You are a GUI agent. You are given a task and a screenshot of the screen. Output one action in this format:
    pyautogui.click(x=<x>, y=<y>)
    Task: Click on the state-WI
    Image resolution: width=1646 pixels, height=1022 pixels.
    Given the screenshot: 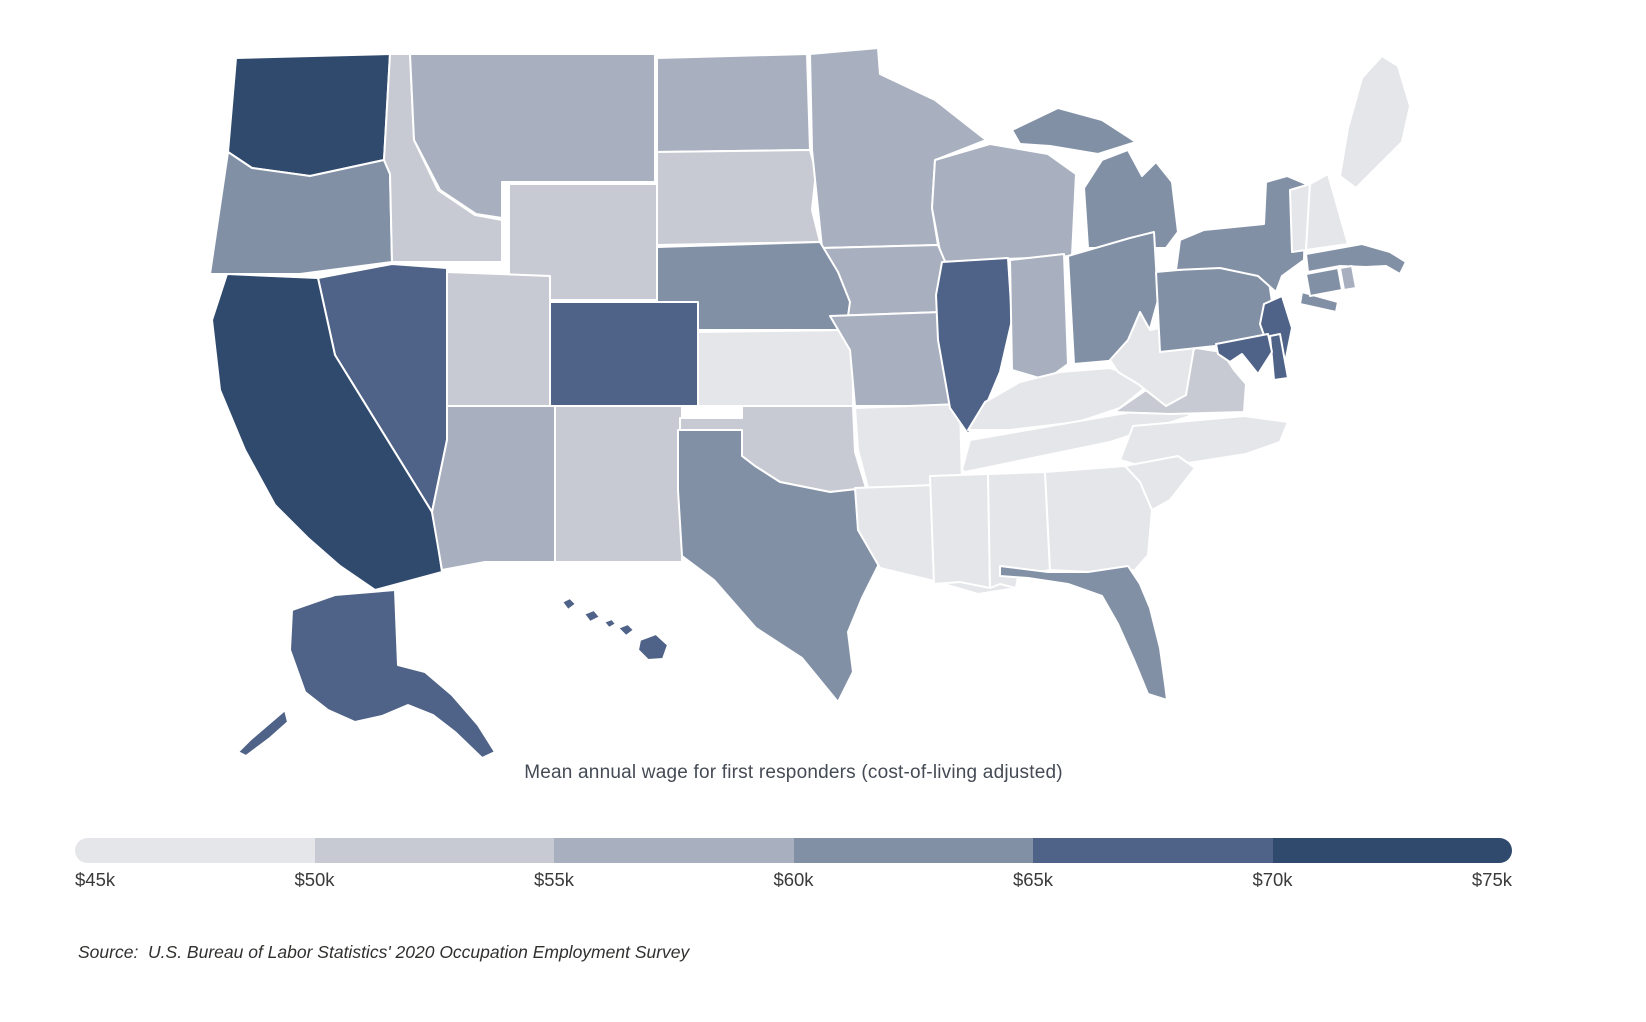 What is the action you would take?
    pyautogui.click(x=1004, y=203)
    